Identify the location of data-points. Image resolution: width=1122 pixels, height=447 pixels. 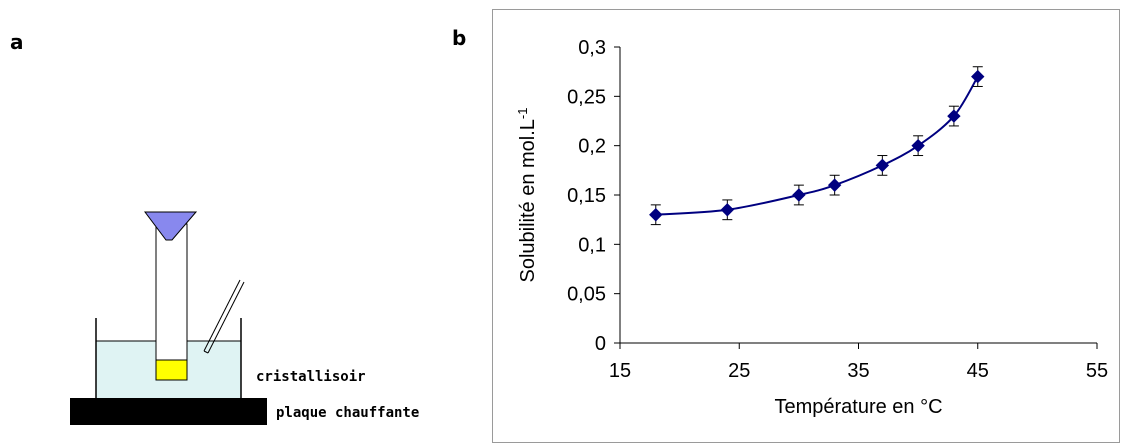
(817, 145).